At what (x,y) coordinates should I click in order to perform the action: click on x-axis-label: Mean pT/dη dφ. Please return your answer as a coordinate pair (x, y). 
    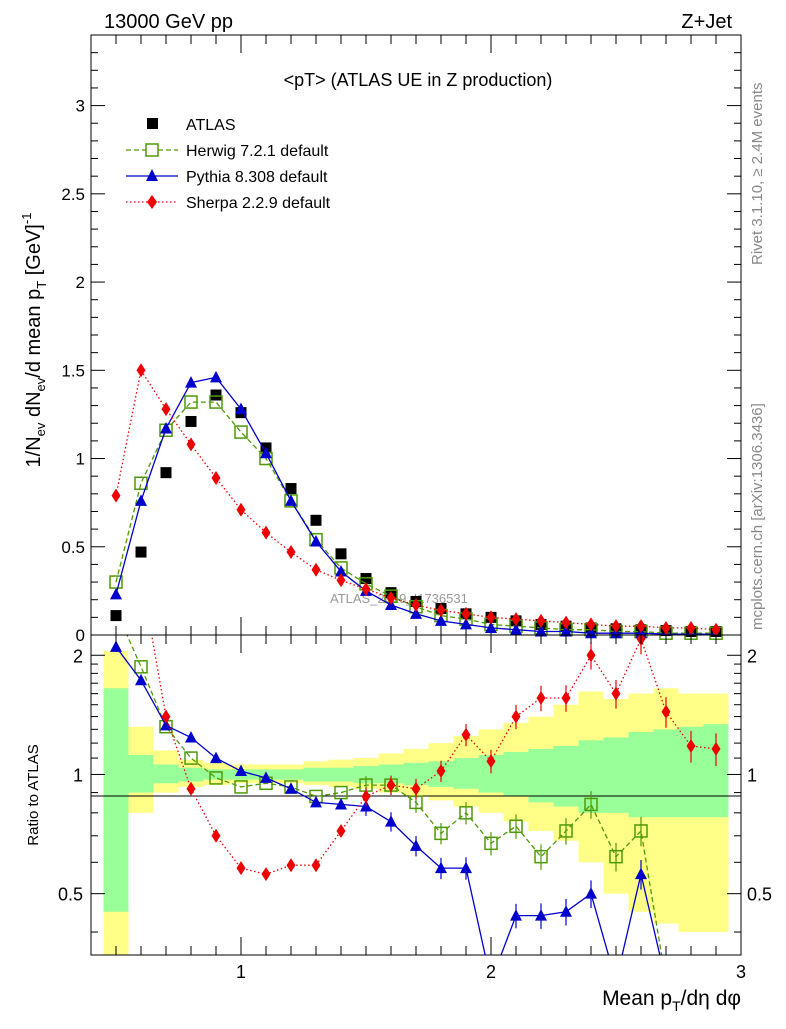
    Looking at the image, I should click on (671, 1000).